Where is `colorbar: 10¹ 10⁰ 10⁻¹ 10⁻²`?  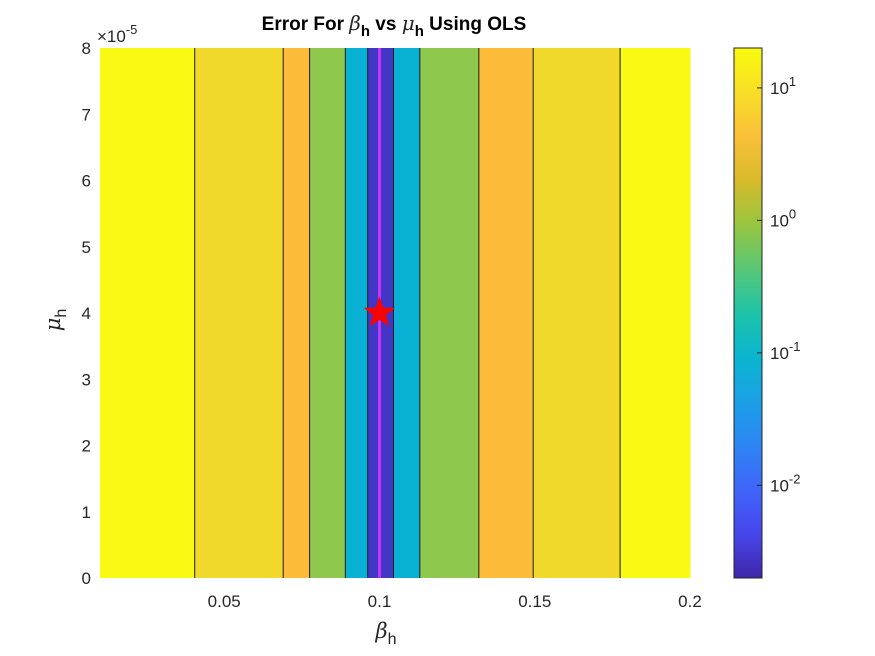 colorbar: 10¹ 10⁰ 10⁻¹ 10⁻² is located at coordinates (766, 313).